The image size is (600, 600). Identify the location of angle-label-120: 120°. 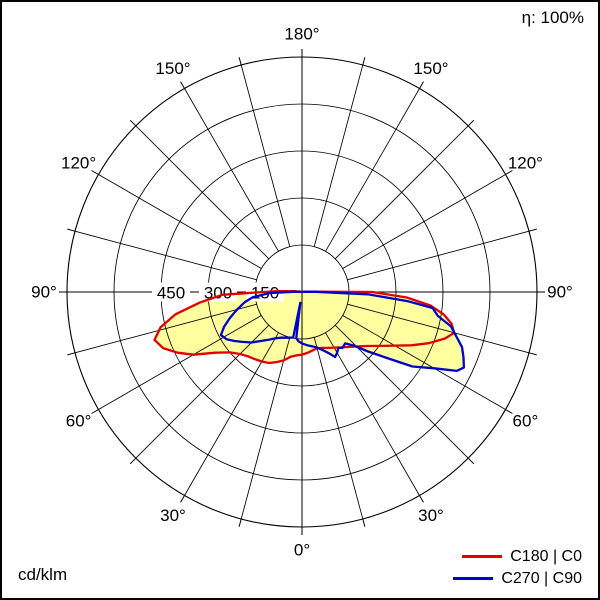
(525, 163).